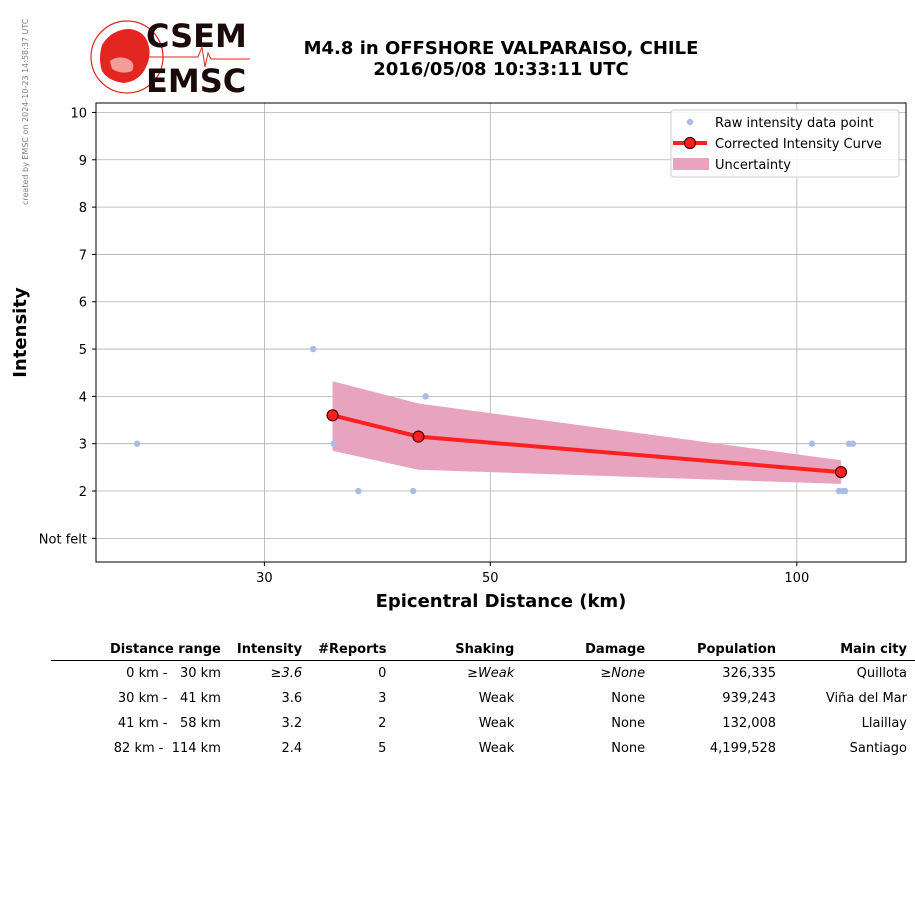  Describe the element at coordinates (67, 326) in the screenshot. I see `y-axis-ticks: Not felt 2 3 4 5 6 7 8 9 10` at that location.